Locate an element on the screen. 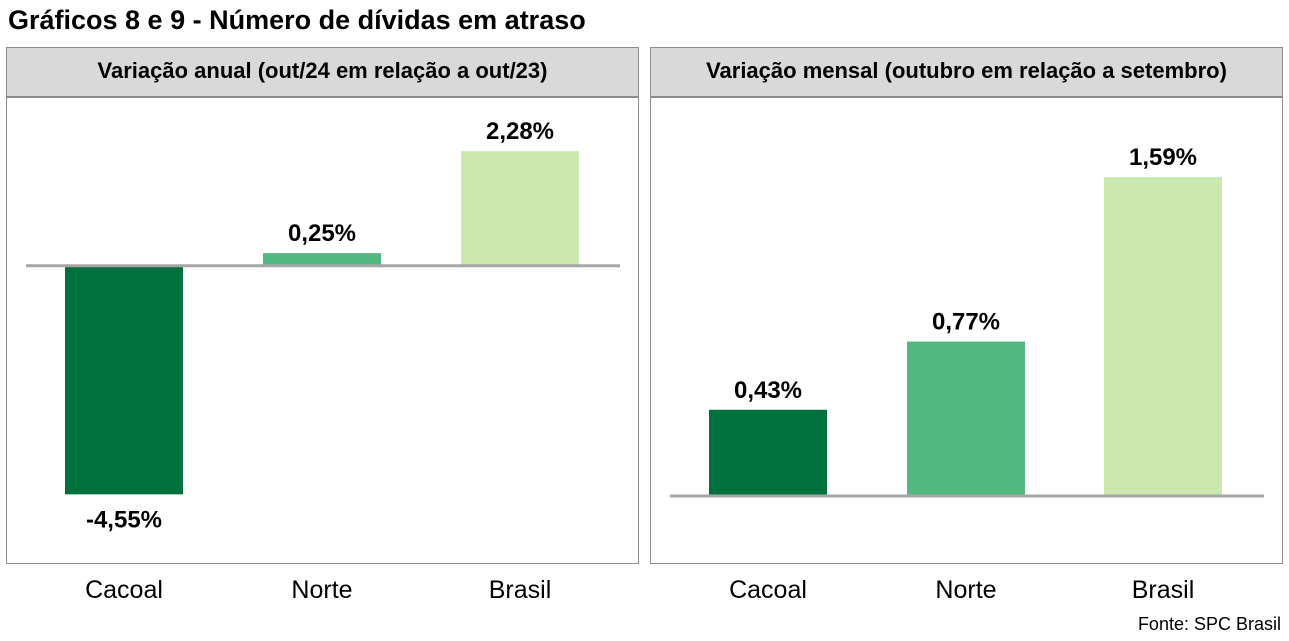  monthly-value-label-cacoal: 0,43% is located at coordinates (768, 390).